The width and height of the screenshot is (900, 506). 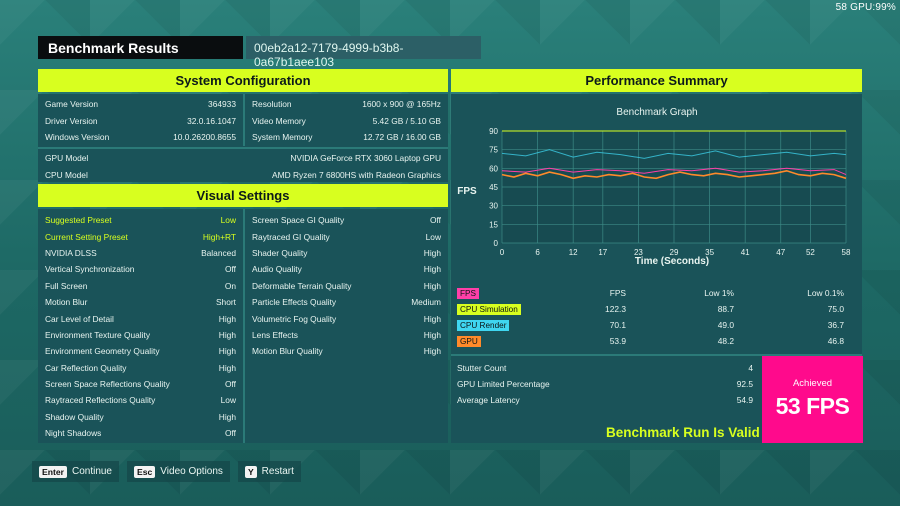 I want to click on table-cell: 88.7, so click(x=725, y=309).